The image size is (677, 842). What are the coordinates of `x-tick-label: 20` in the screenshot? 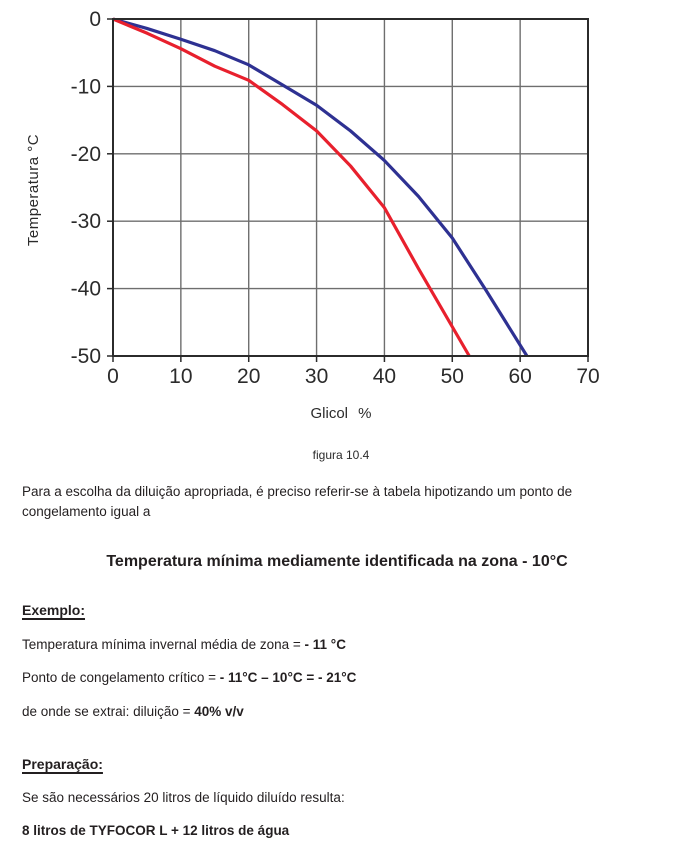 It's located at (248, 376).